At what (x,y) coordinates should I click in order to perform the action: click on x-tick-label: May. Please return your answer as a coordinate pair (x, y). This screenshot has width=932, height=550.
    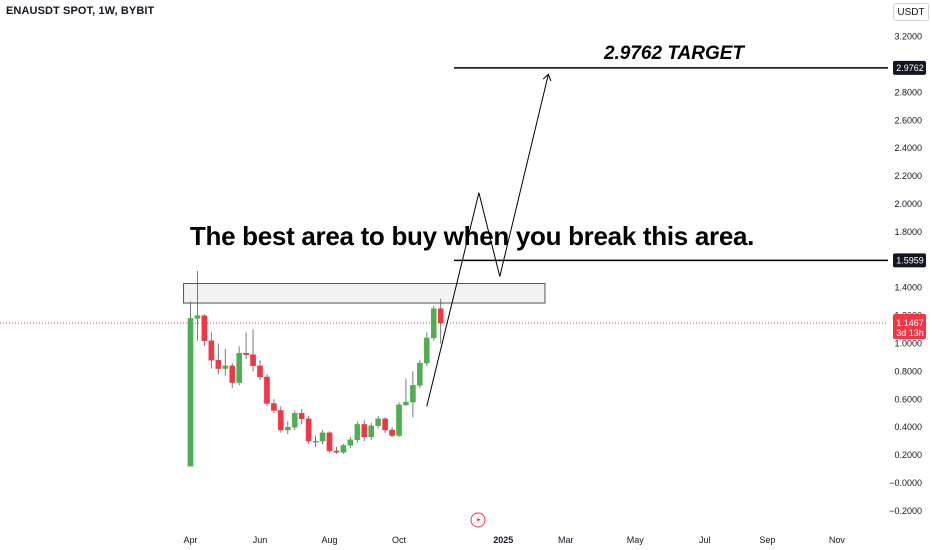
    Looking at the image, I should click on (636, 540).